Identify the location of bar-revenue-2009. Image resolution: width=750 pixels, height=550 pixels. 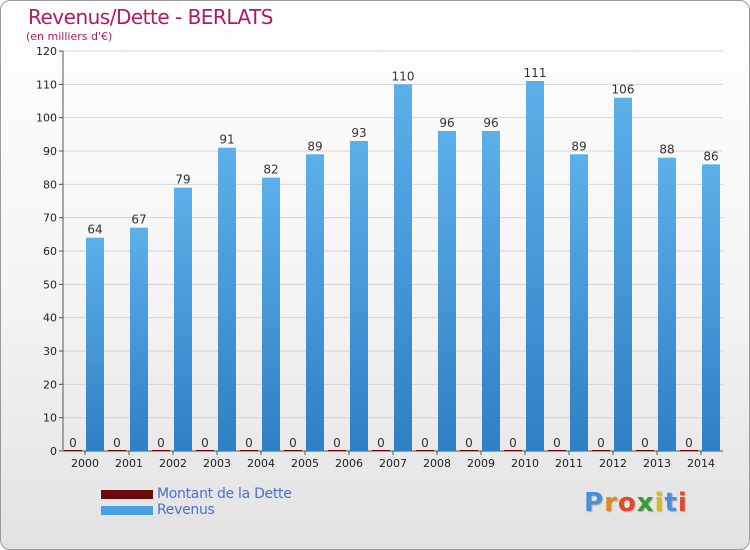
(491, 291).